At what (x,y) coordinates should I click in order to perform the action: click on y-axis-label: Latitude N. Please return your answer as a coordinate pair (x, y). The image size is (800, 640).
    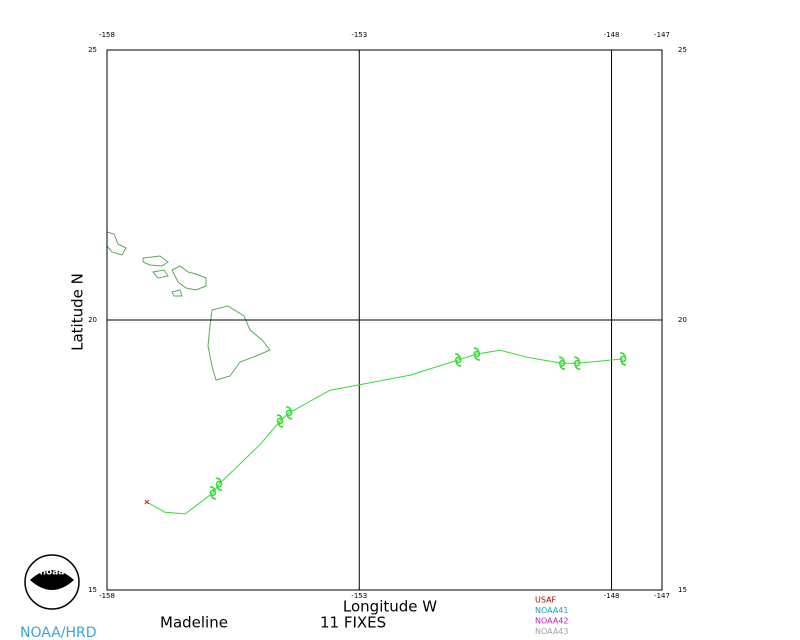
    Looking at the image, I should click on (78, 312).